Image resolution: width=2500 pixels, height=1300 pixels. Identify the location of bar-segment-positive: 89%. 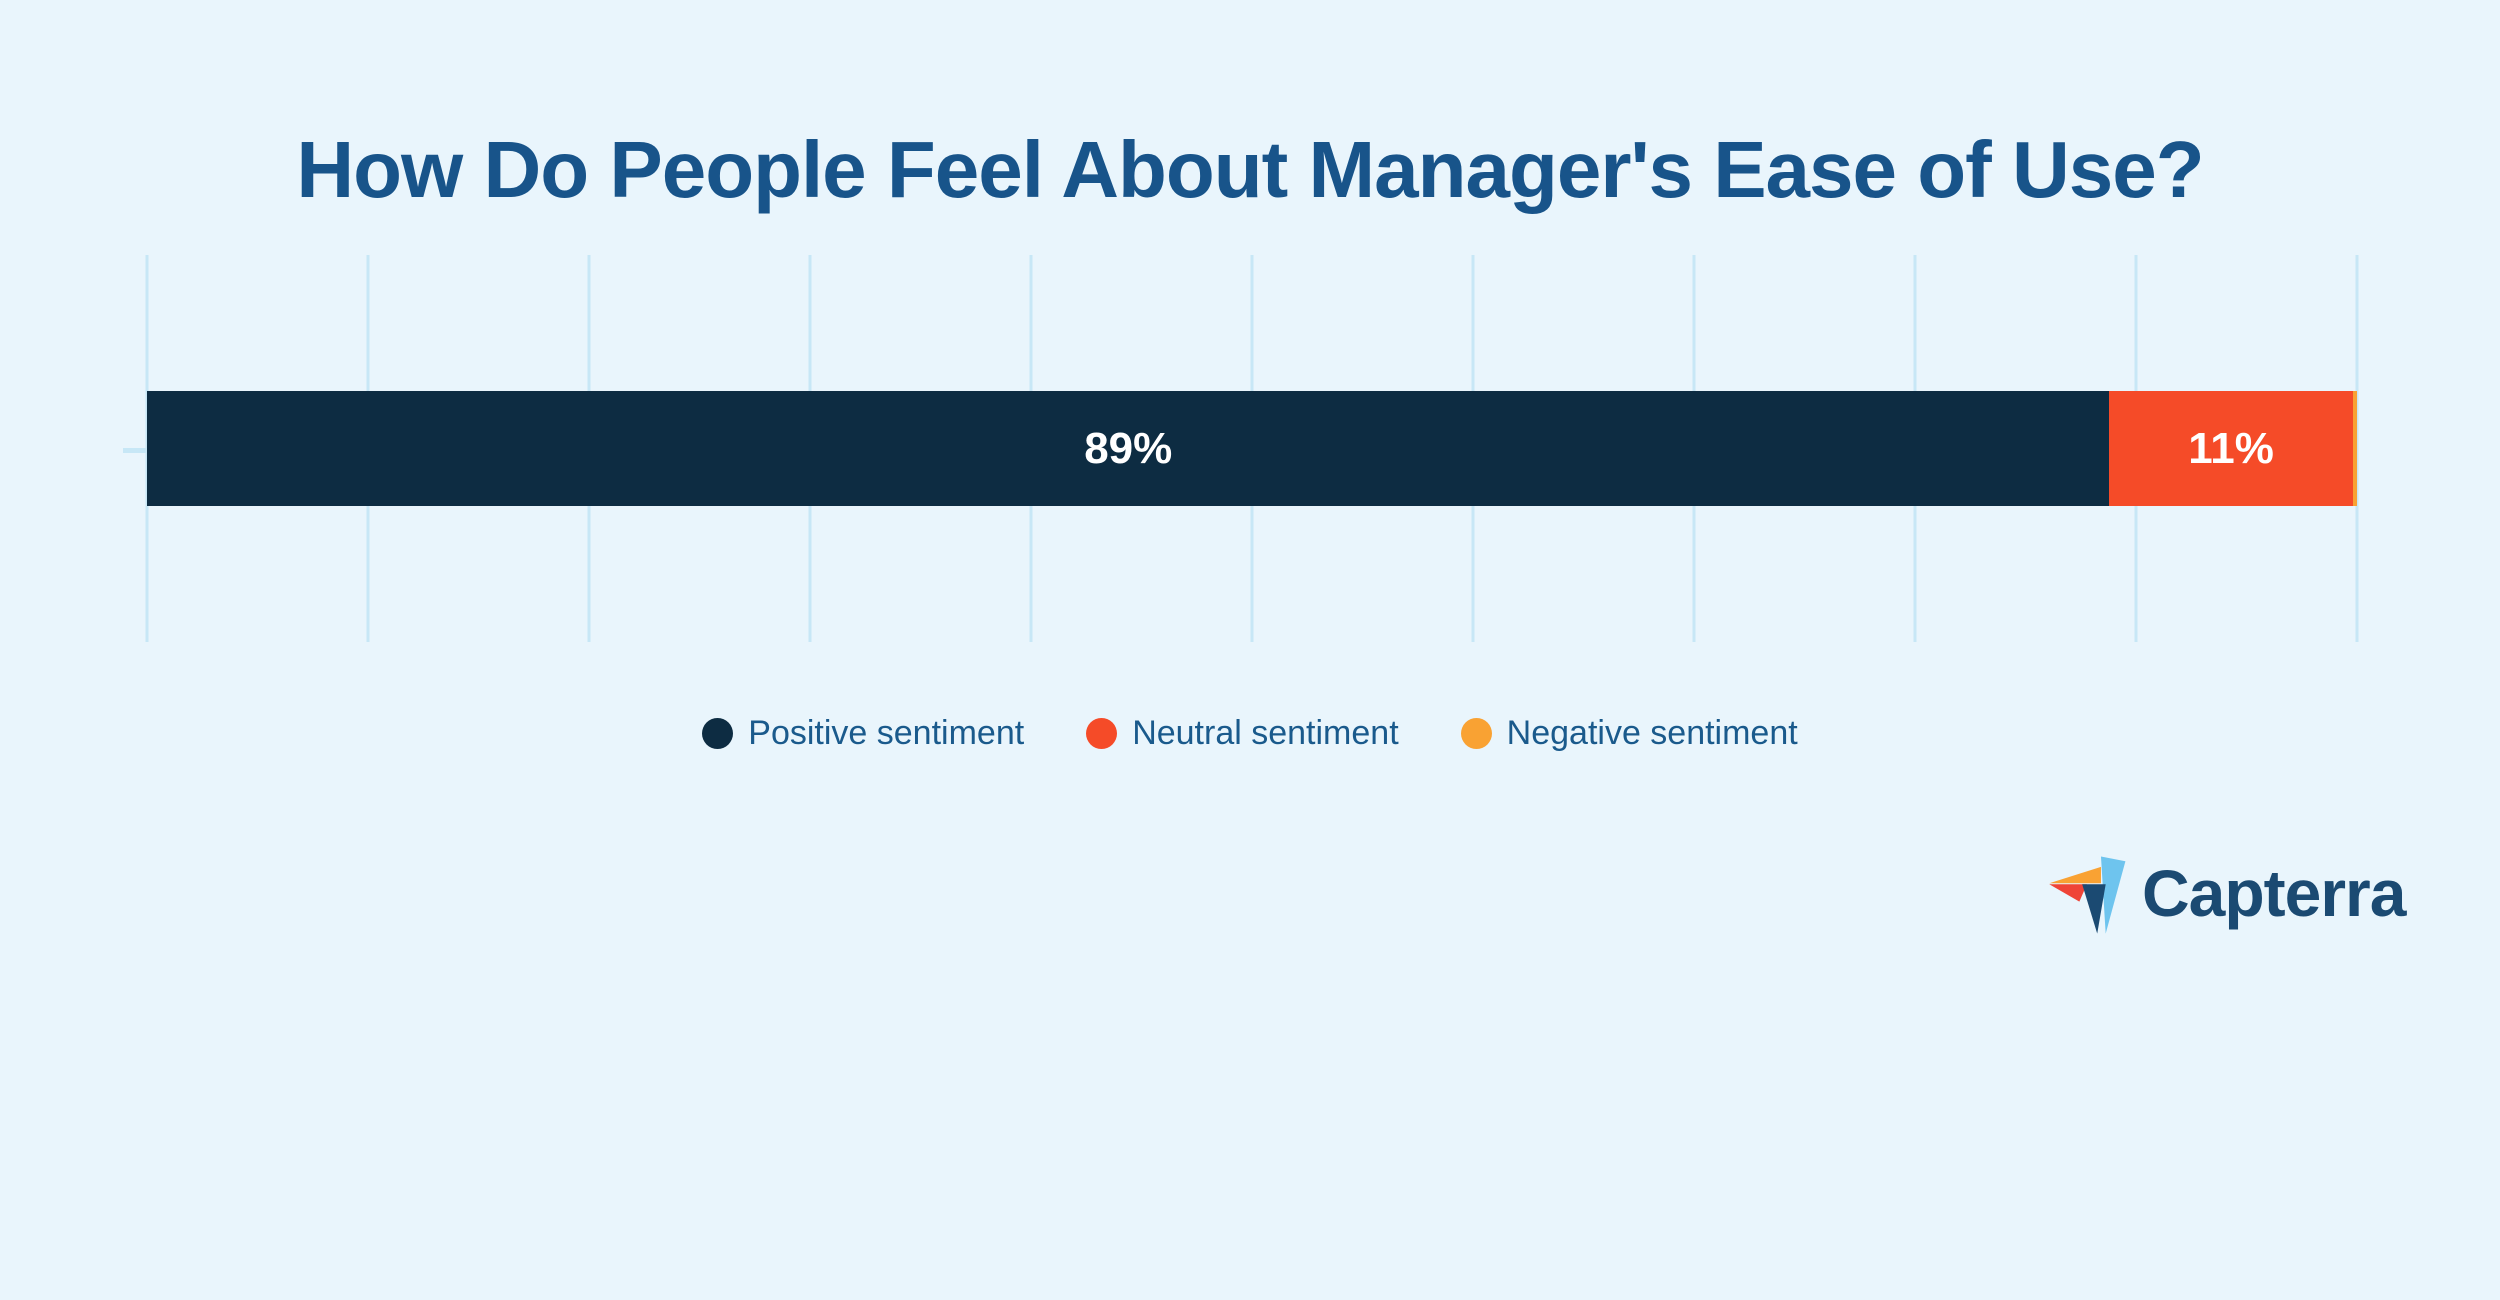
(1128, 448).